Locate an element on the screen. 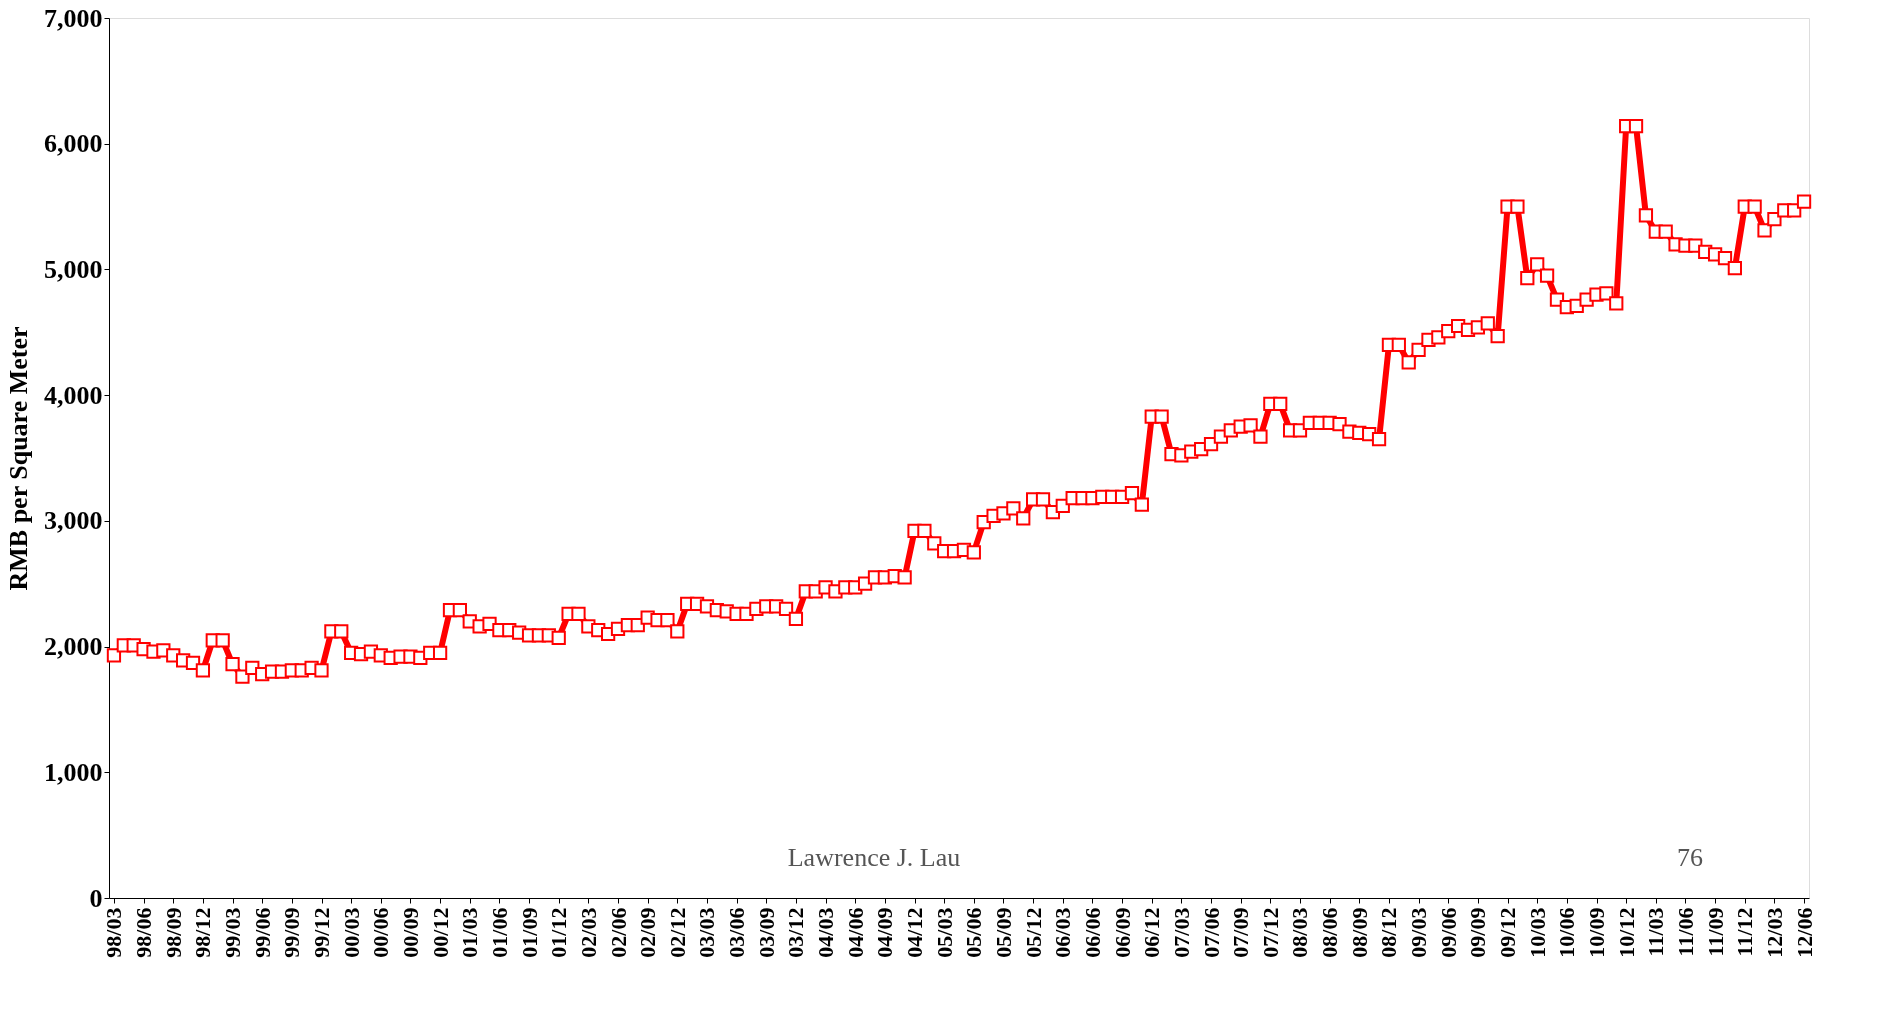 This screenshot has width=1886, height=1029. x-tick-label: 98/09 is located at coordinates (173, 932).